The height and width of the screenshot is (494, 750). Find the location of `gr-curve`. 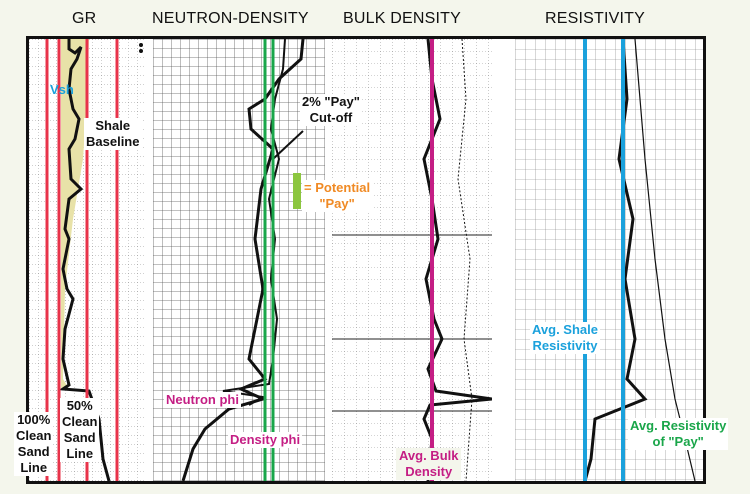

gr-curve is located at coordinates (84, 260).